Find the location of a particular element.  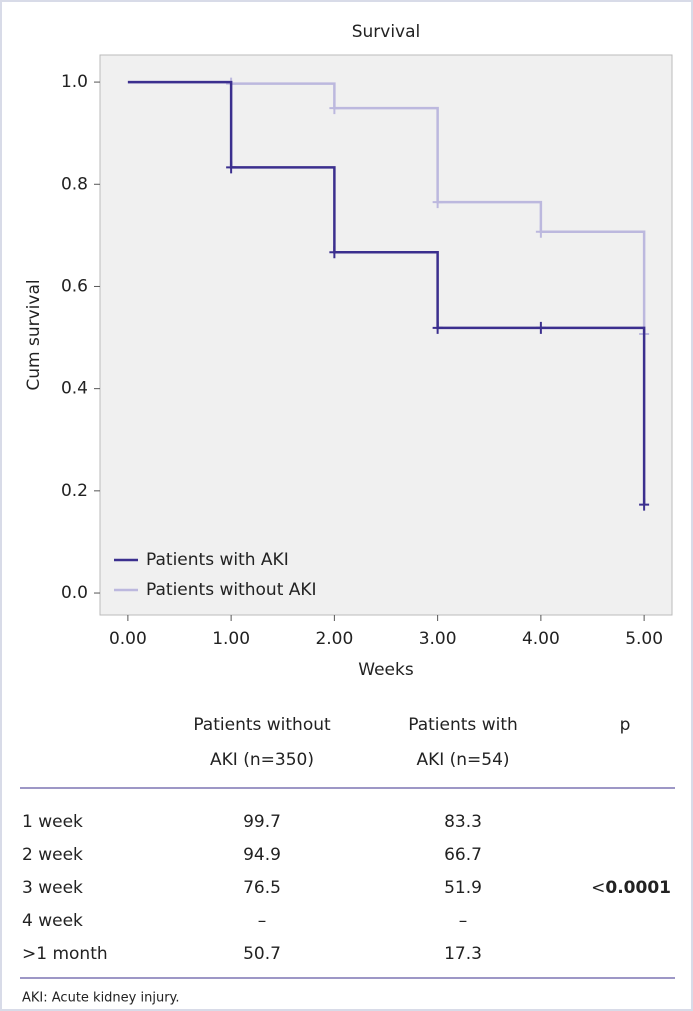

table-cell: 66.7 is located at coordinates (463, 855).